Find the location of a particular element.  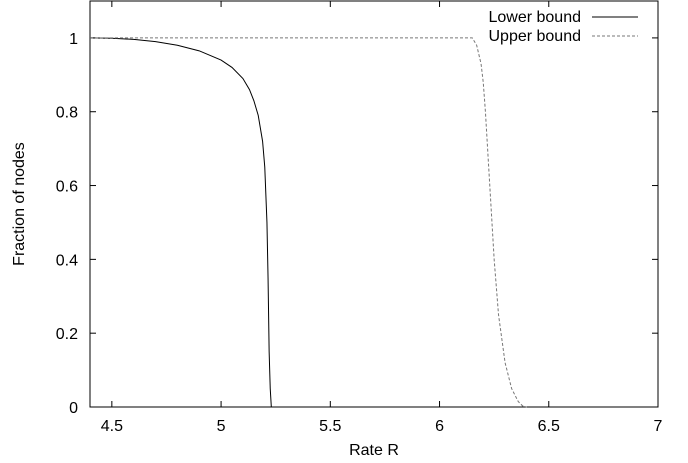

legend-label-upper-bound: Upper bound is located at coordinates (534, 36).